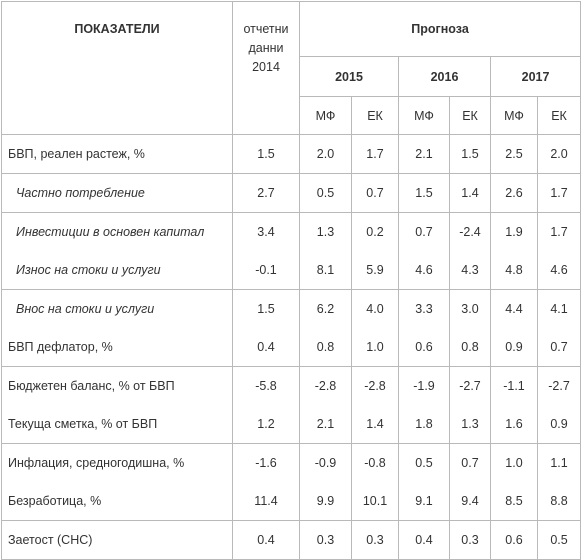 This screenshot has width=582, height=560. What do you see at coordinates (375, 231) in the screenshot?
I see `value-ek-2015: 0.2` at bounding box center [375, 231].